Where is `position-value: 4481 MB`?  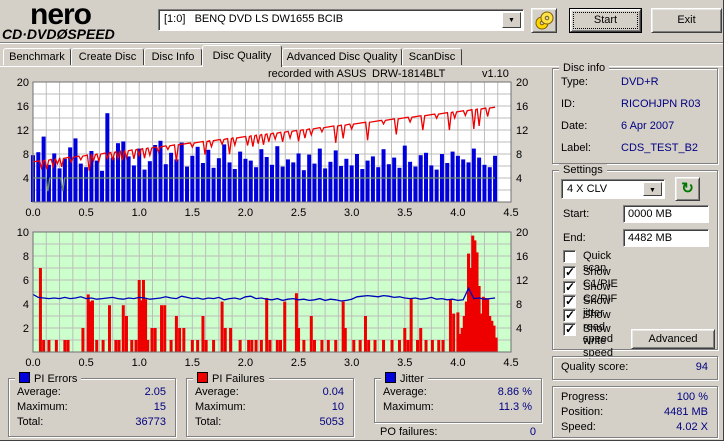 position-value: 4481 MB is located at coordinates (685, 412).